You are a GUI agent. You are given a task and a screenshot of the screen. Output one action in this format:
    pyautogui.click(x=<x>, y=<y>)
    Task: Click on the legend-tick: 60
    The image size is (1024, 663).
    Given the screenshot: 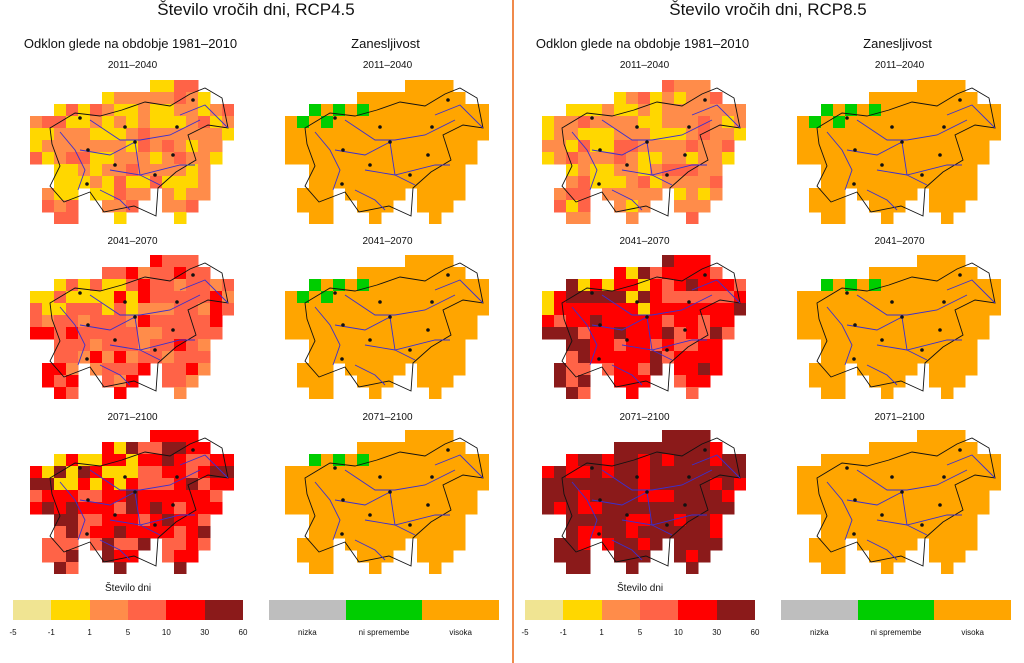 What is the action you would take?
    pyautogui.click(x=755, y=632)
    